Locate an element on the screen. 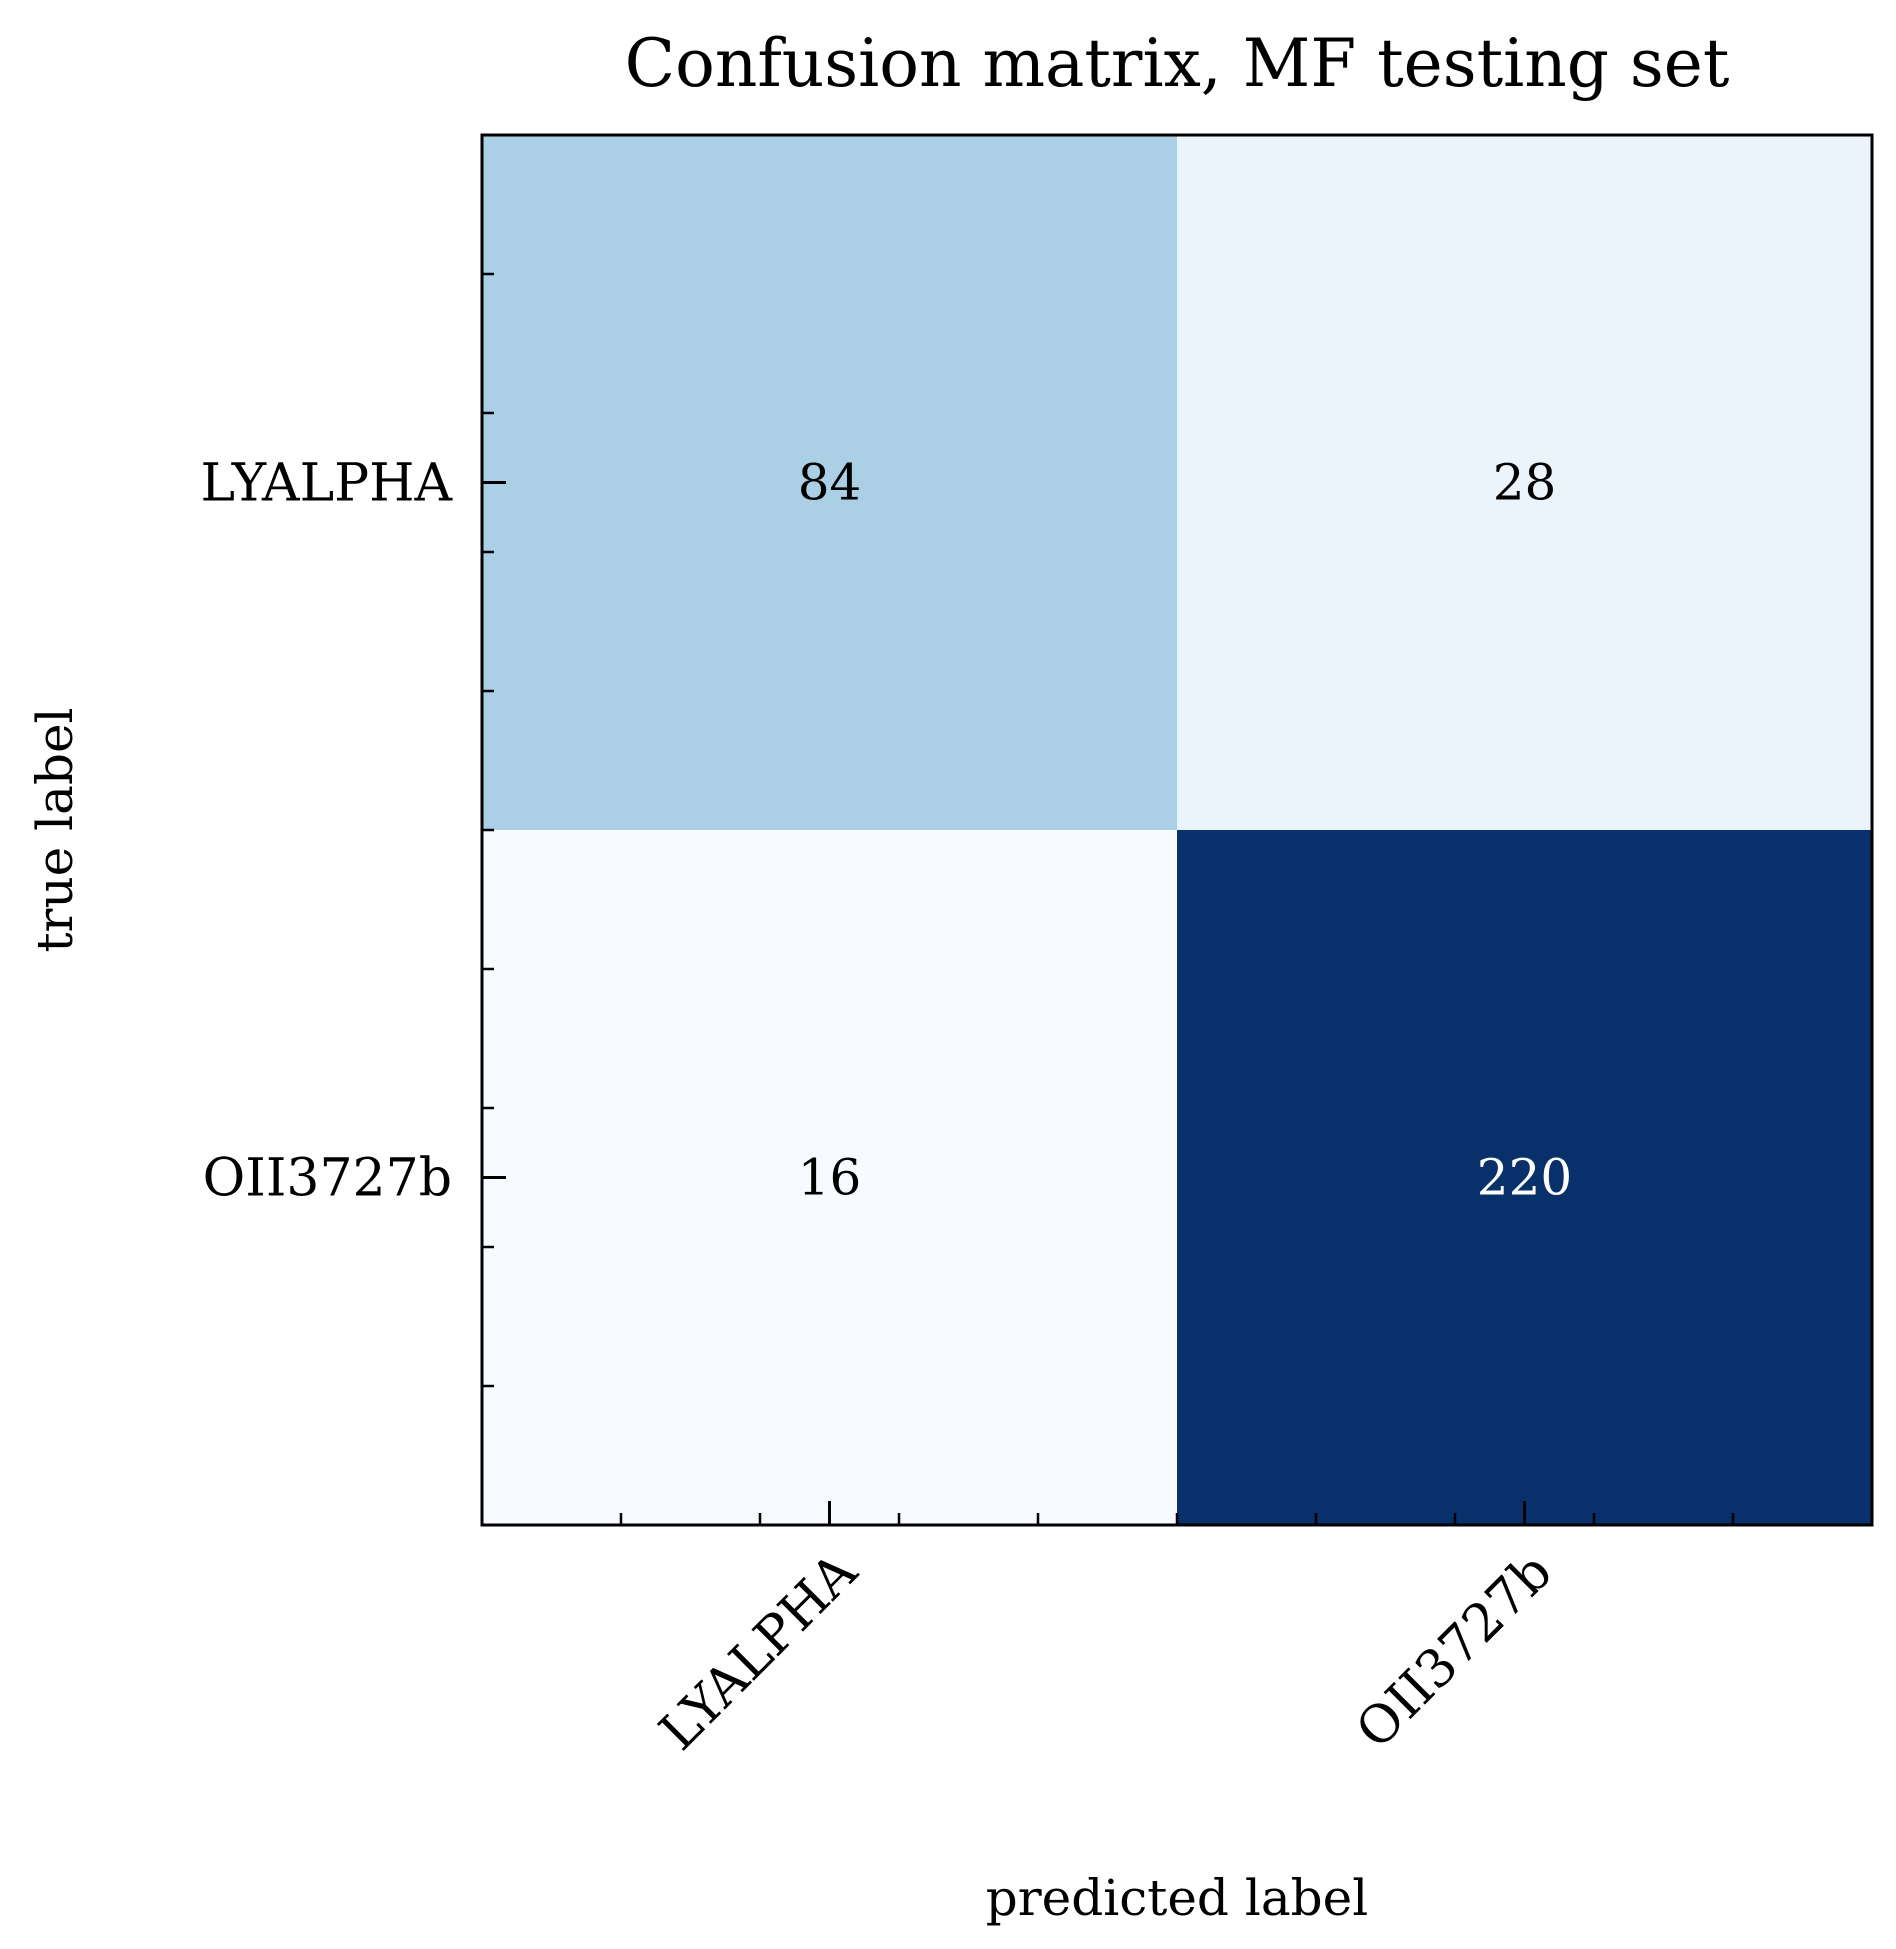 This screenshot has width=1896, height=1949. cell-value-label-1-1: 220 is located at coordinates (1524, 1178).